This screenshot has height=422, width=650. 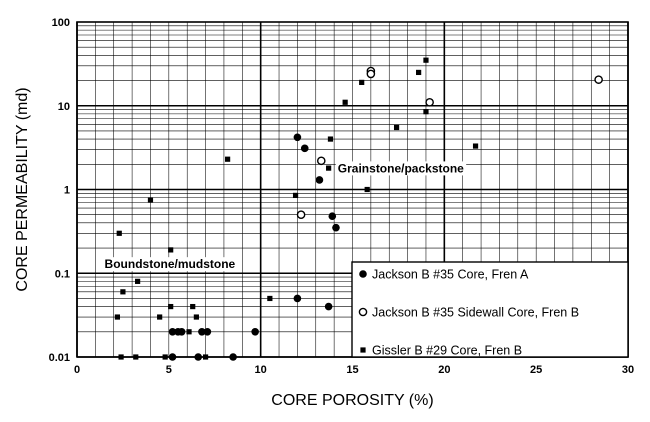 What do you see at coordinates (59, 358) in the screenshot?
I see `y-tick-label: 0.01` at bounding box center [59, 358].